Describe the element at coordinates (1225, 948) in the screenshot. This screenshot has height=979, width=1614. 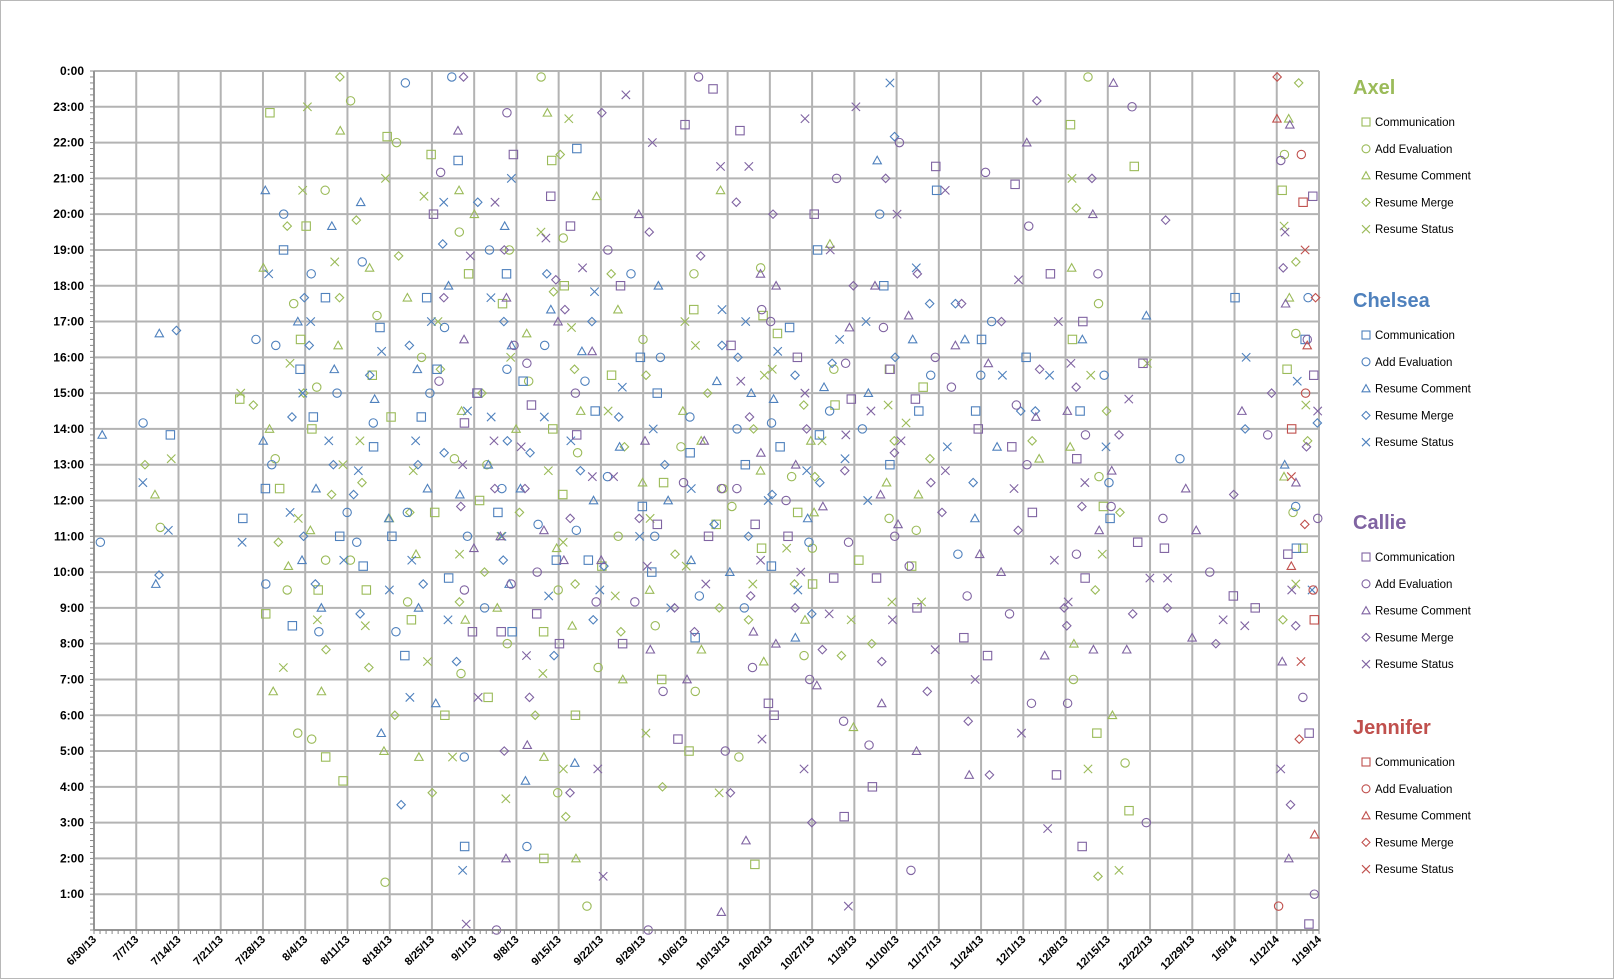
I see `x-tick-label: 1/5/14` at that location.